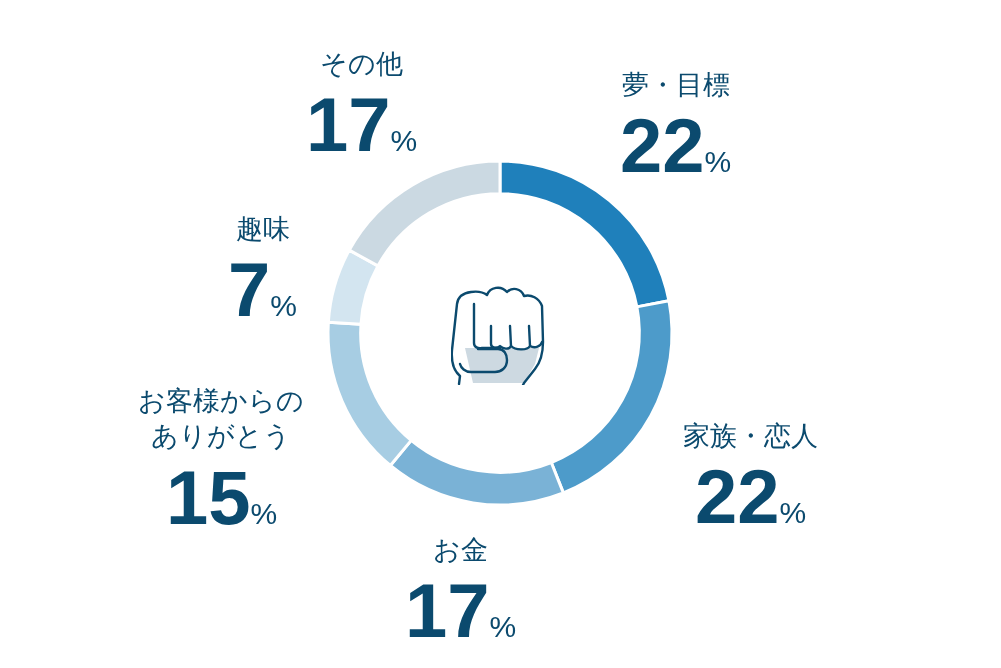 The width and height of the screenshot is (1001, 668). I want to click on slice-label: 夢・目標, so click(676, 85).